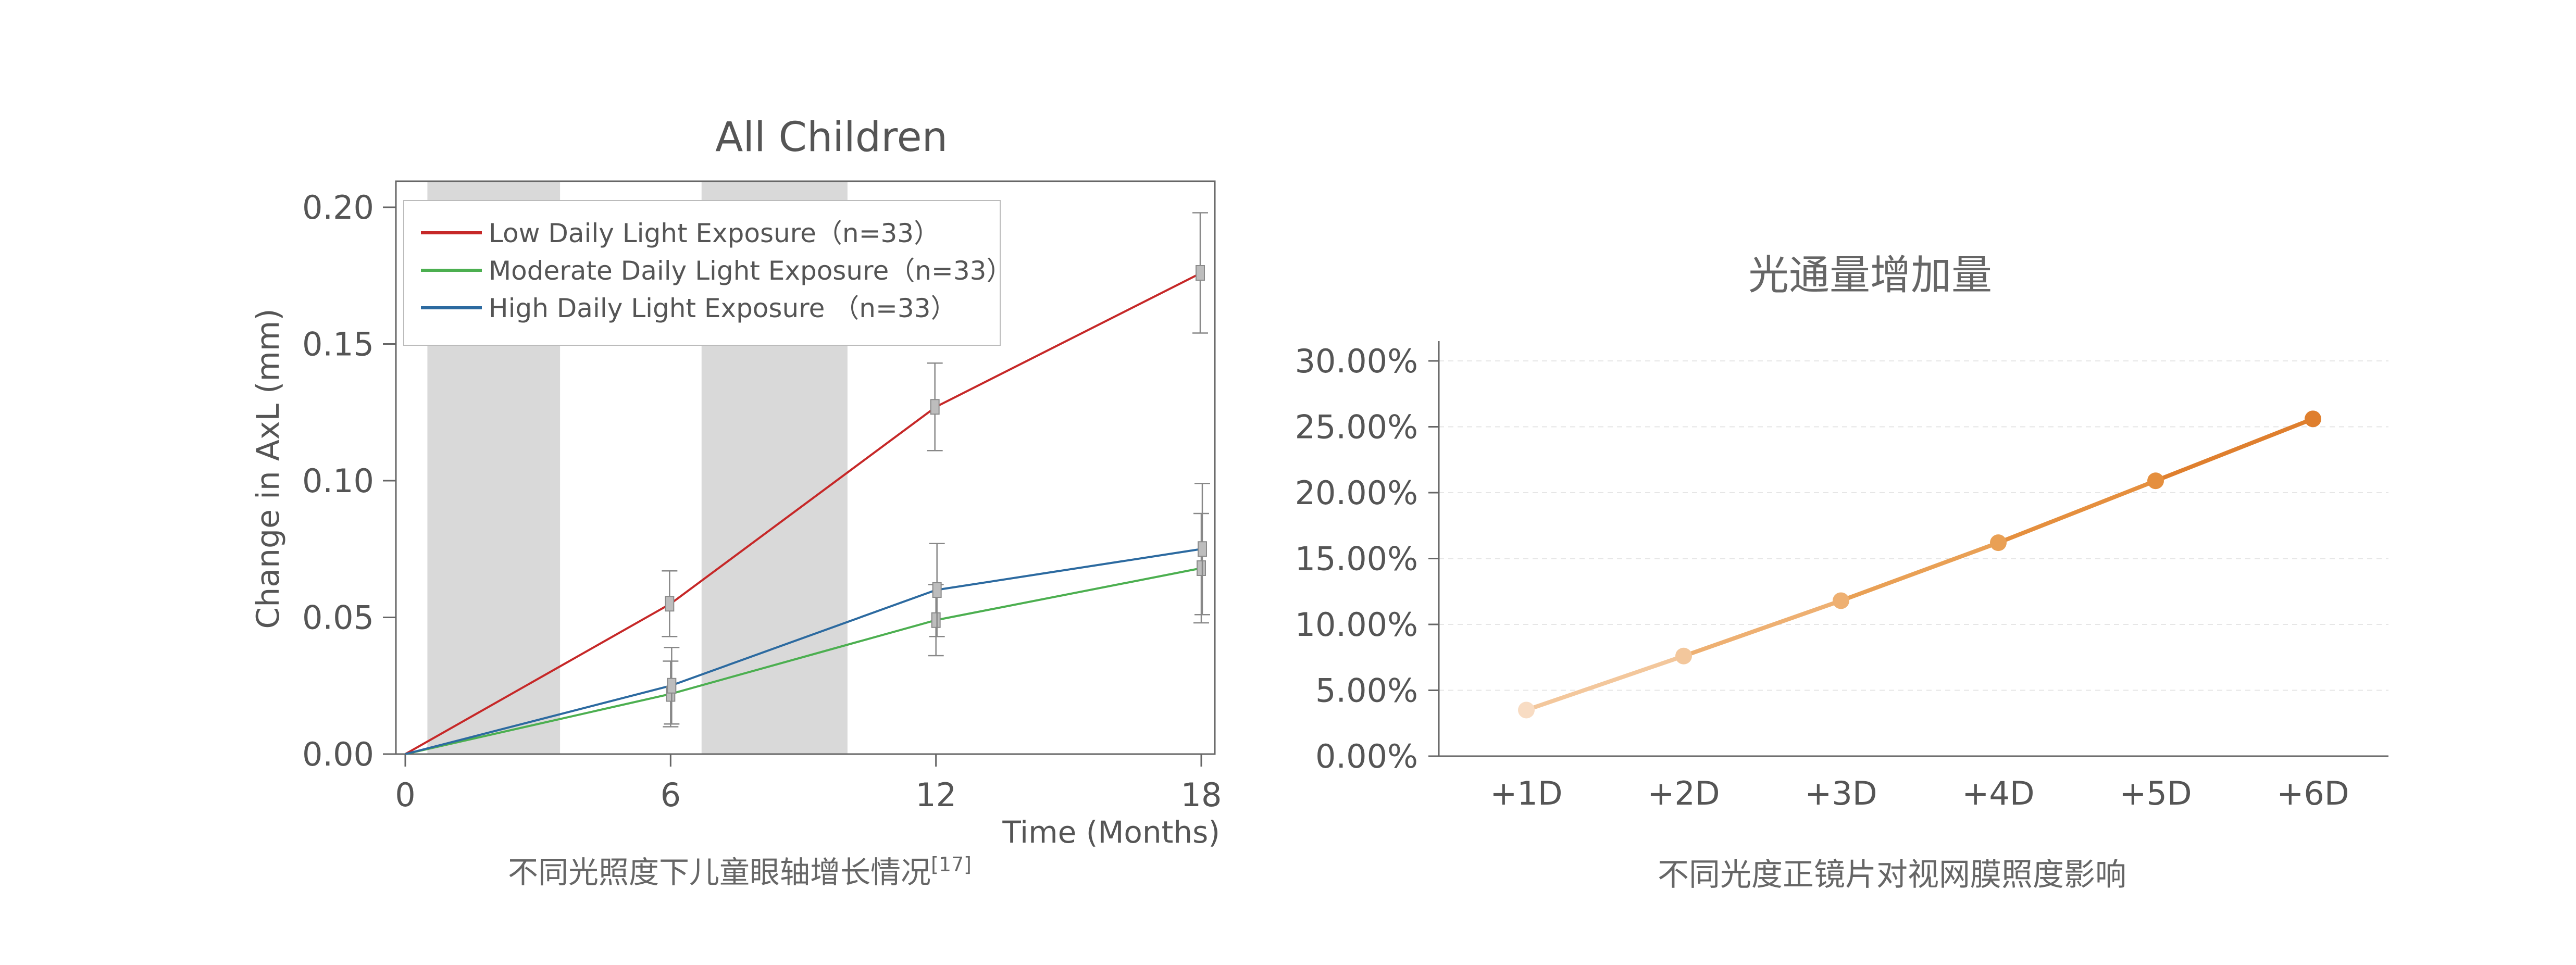 This screenshot has width=2576, height=965. I want to click on x-tick-label: 12, so click(935, 795).